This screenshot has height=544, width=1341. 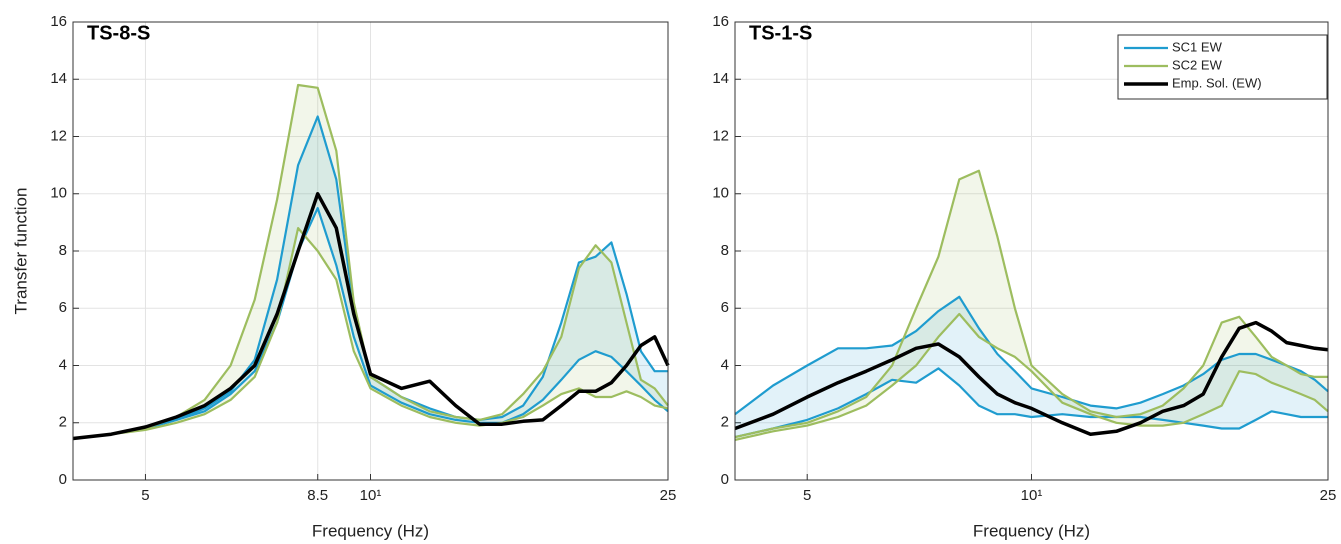 I want to click on line, so click(x=1031, y=378).